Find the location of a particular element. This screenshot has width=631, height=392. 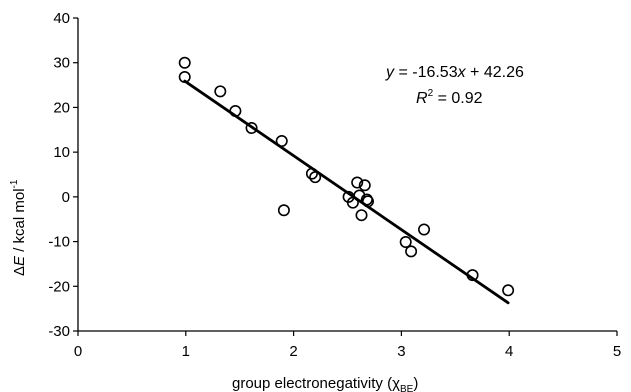

y-tick-label: 40 is located at coordinates (61, 18).